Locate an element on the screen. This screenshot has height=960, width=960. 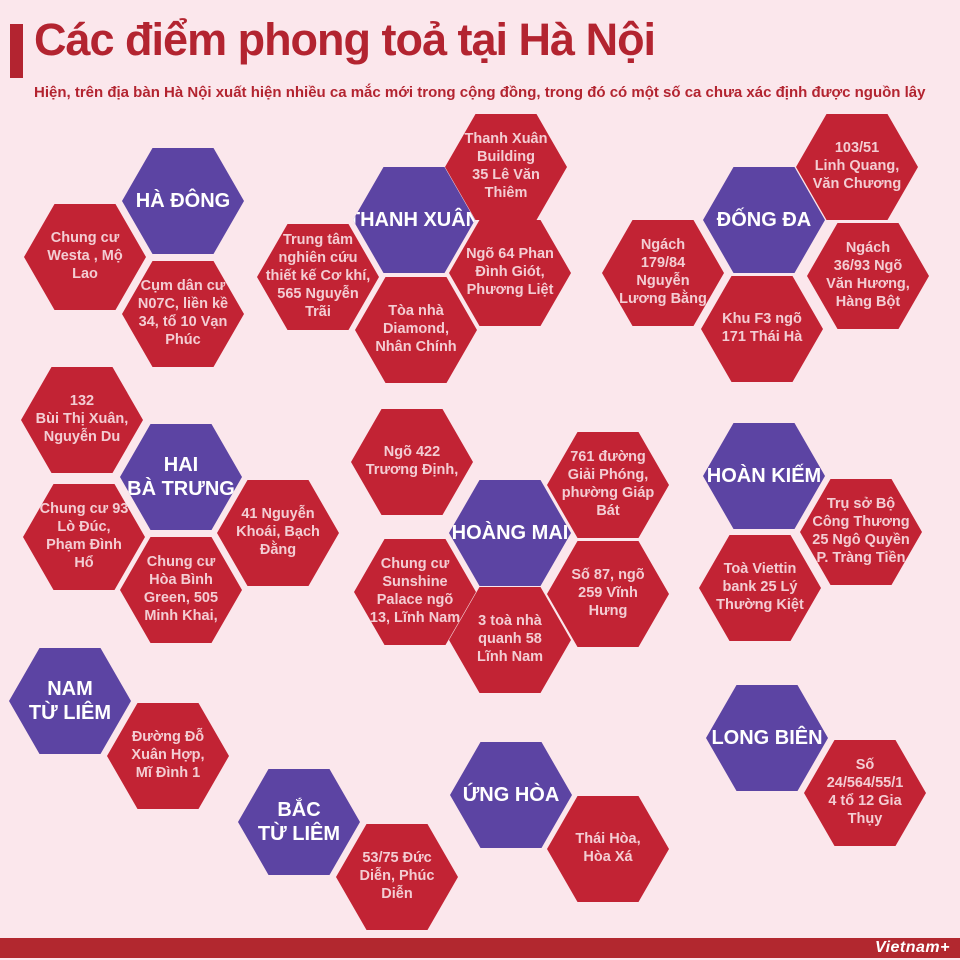
district-hexagon: BẮC TỪ LIÊM is located at coordinates (299, 822).